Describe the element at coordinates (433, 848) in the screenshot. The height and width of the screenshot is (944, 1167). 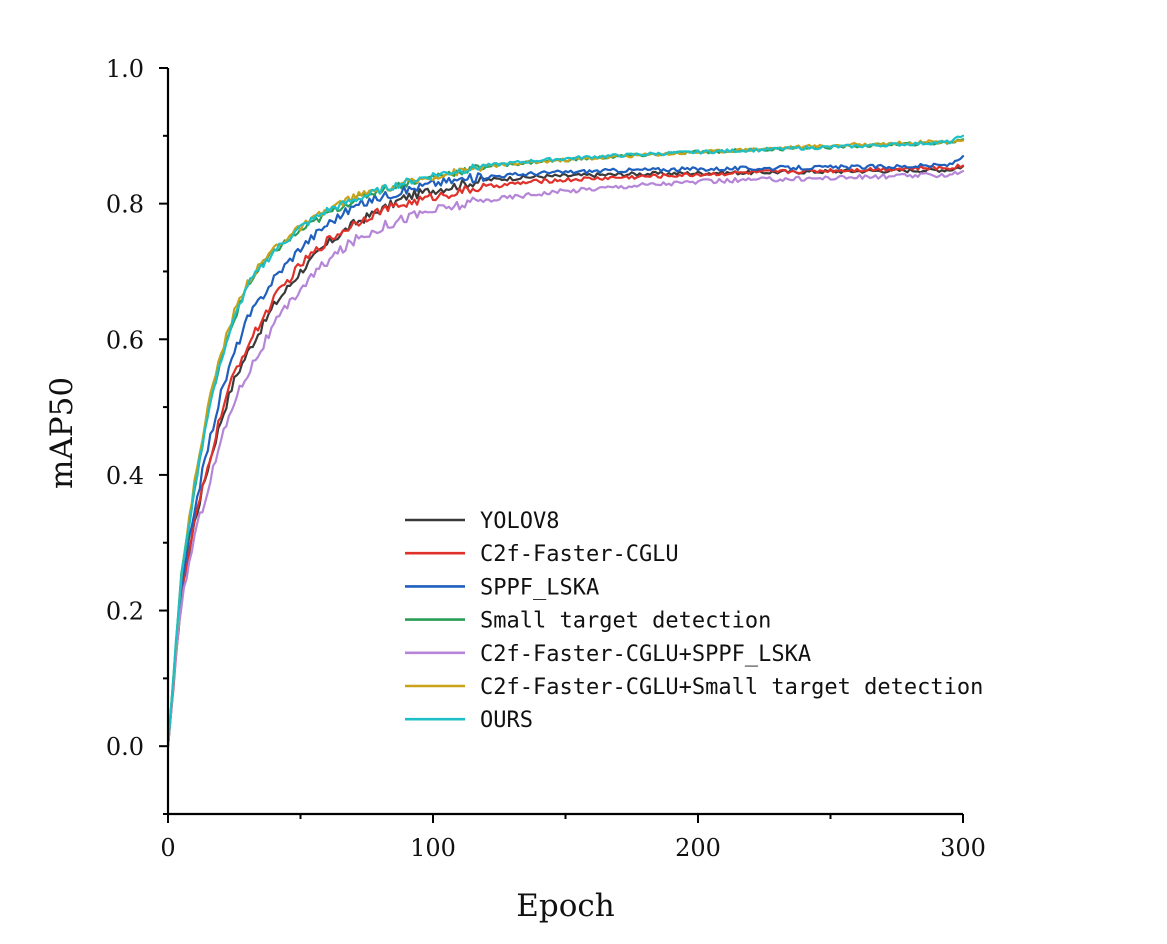
I see `x-tick-label: 100` at that location.